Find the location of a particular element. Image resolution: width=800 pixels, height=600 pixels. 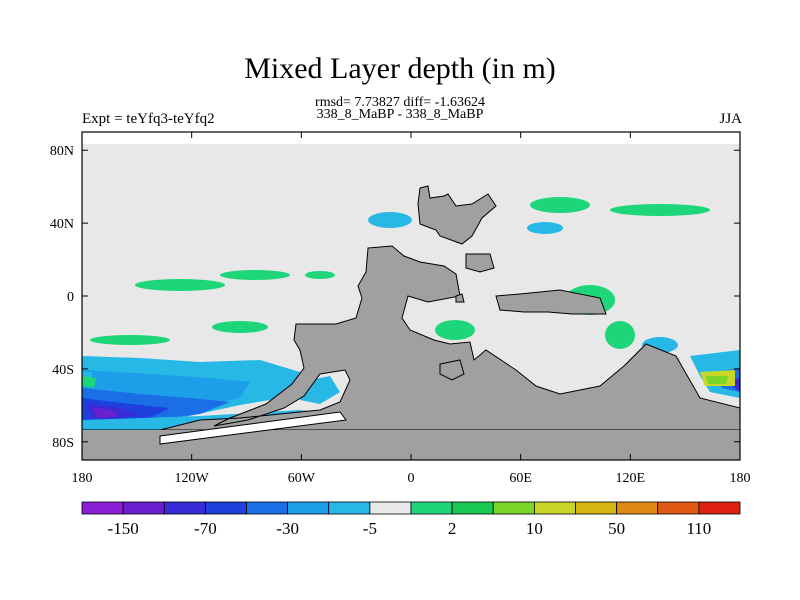

colorbar-label: -70 is located at coordinates (205, 528).